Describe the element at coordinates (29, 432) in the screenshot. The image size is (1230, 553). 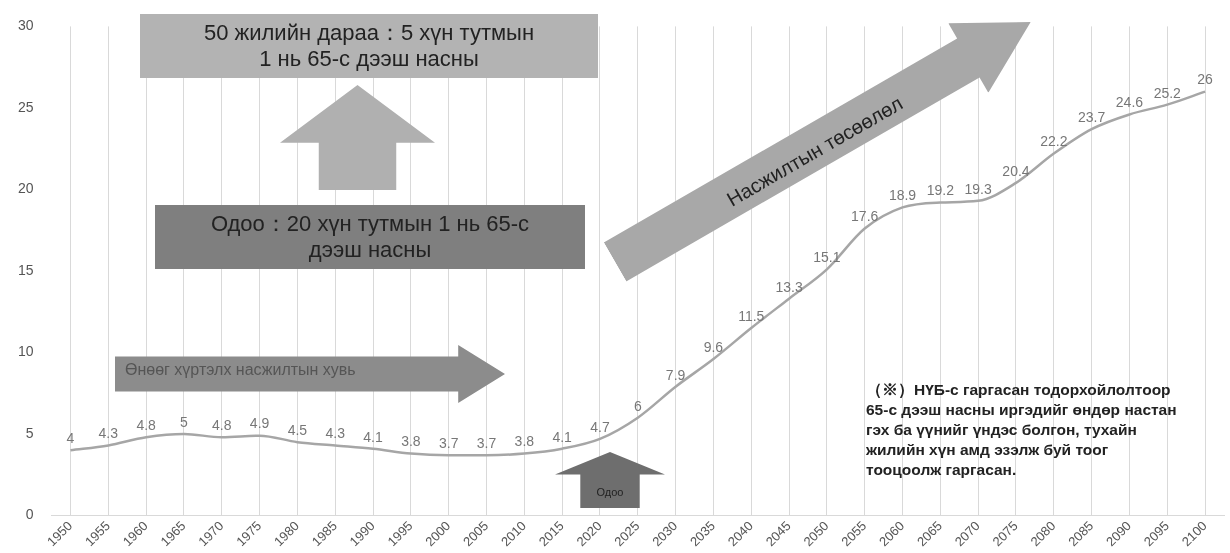
I see `y-tick-label: 5` at that location.